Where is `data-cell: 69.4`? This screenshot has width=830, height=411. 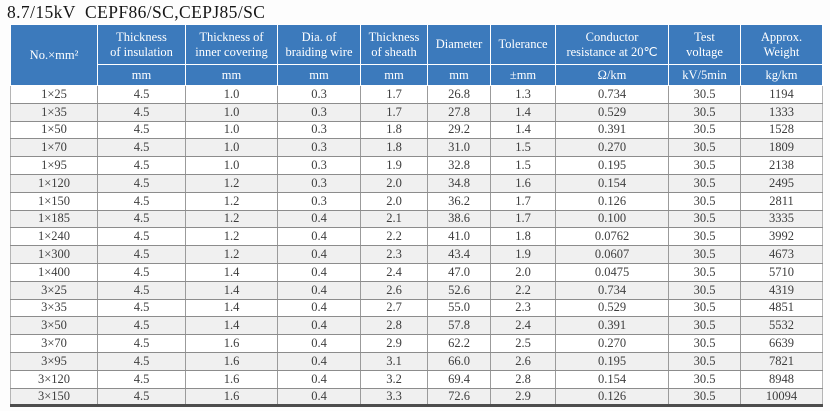 data-cell: 69.4 is located at coordinates (459, 379).